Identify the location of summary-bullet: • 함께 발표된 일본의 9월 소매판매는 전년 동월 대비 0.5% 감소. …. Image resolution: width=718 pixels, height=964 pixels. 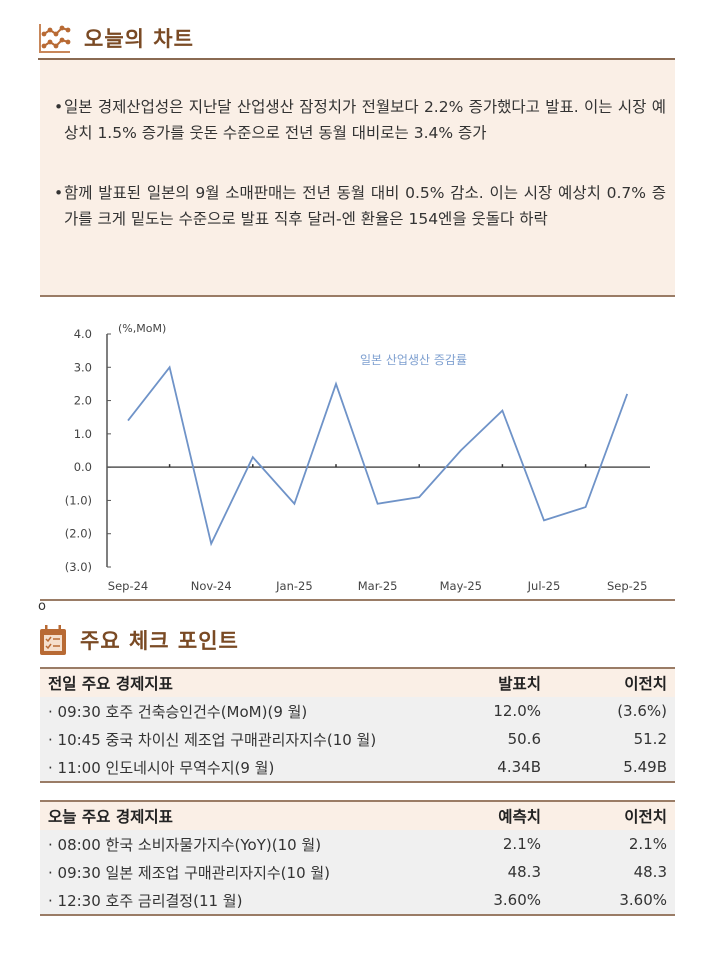
(360, 206).